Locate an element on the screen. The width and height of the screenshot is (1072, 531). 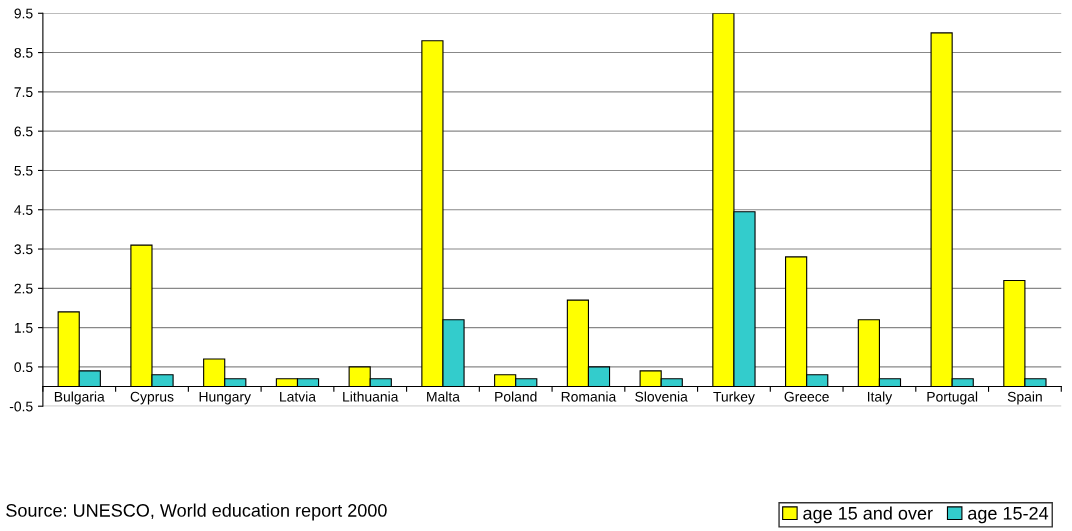
y-tick-label: 0.5 is located at coordinates (23, 367).